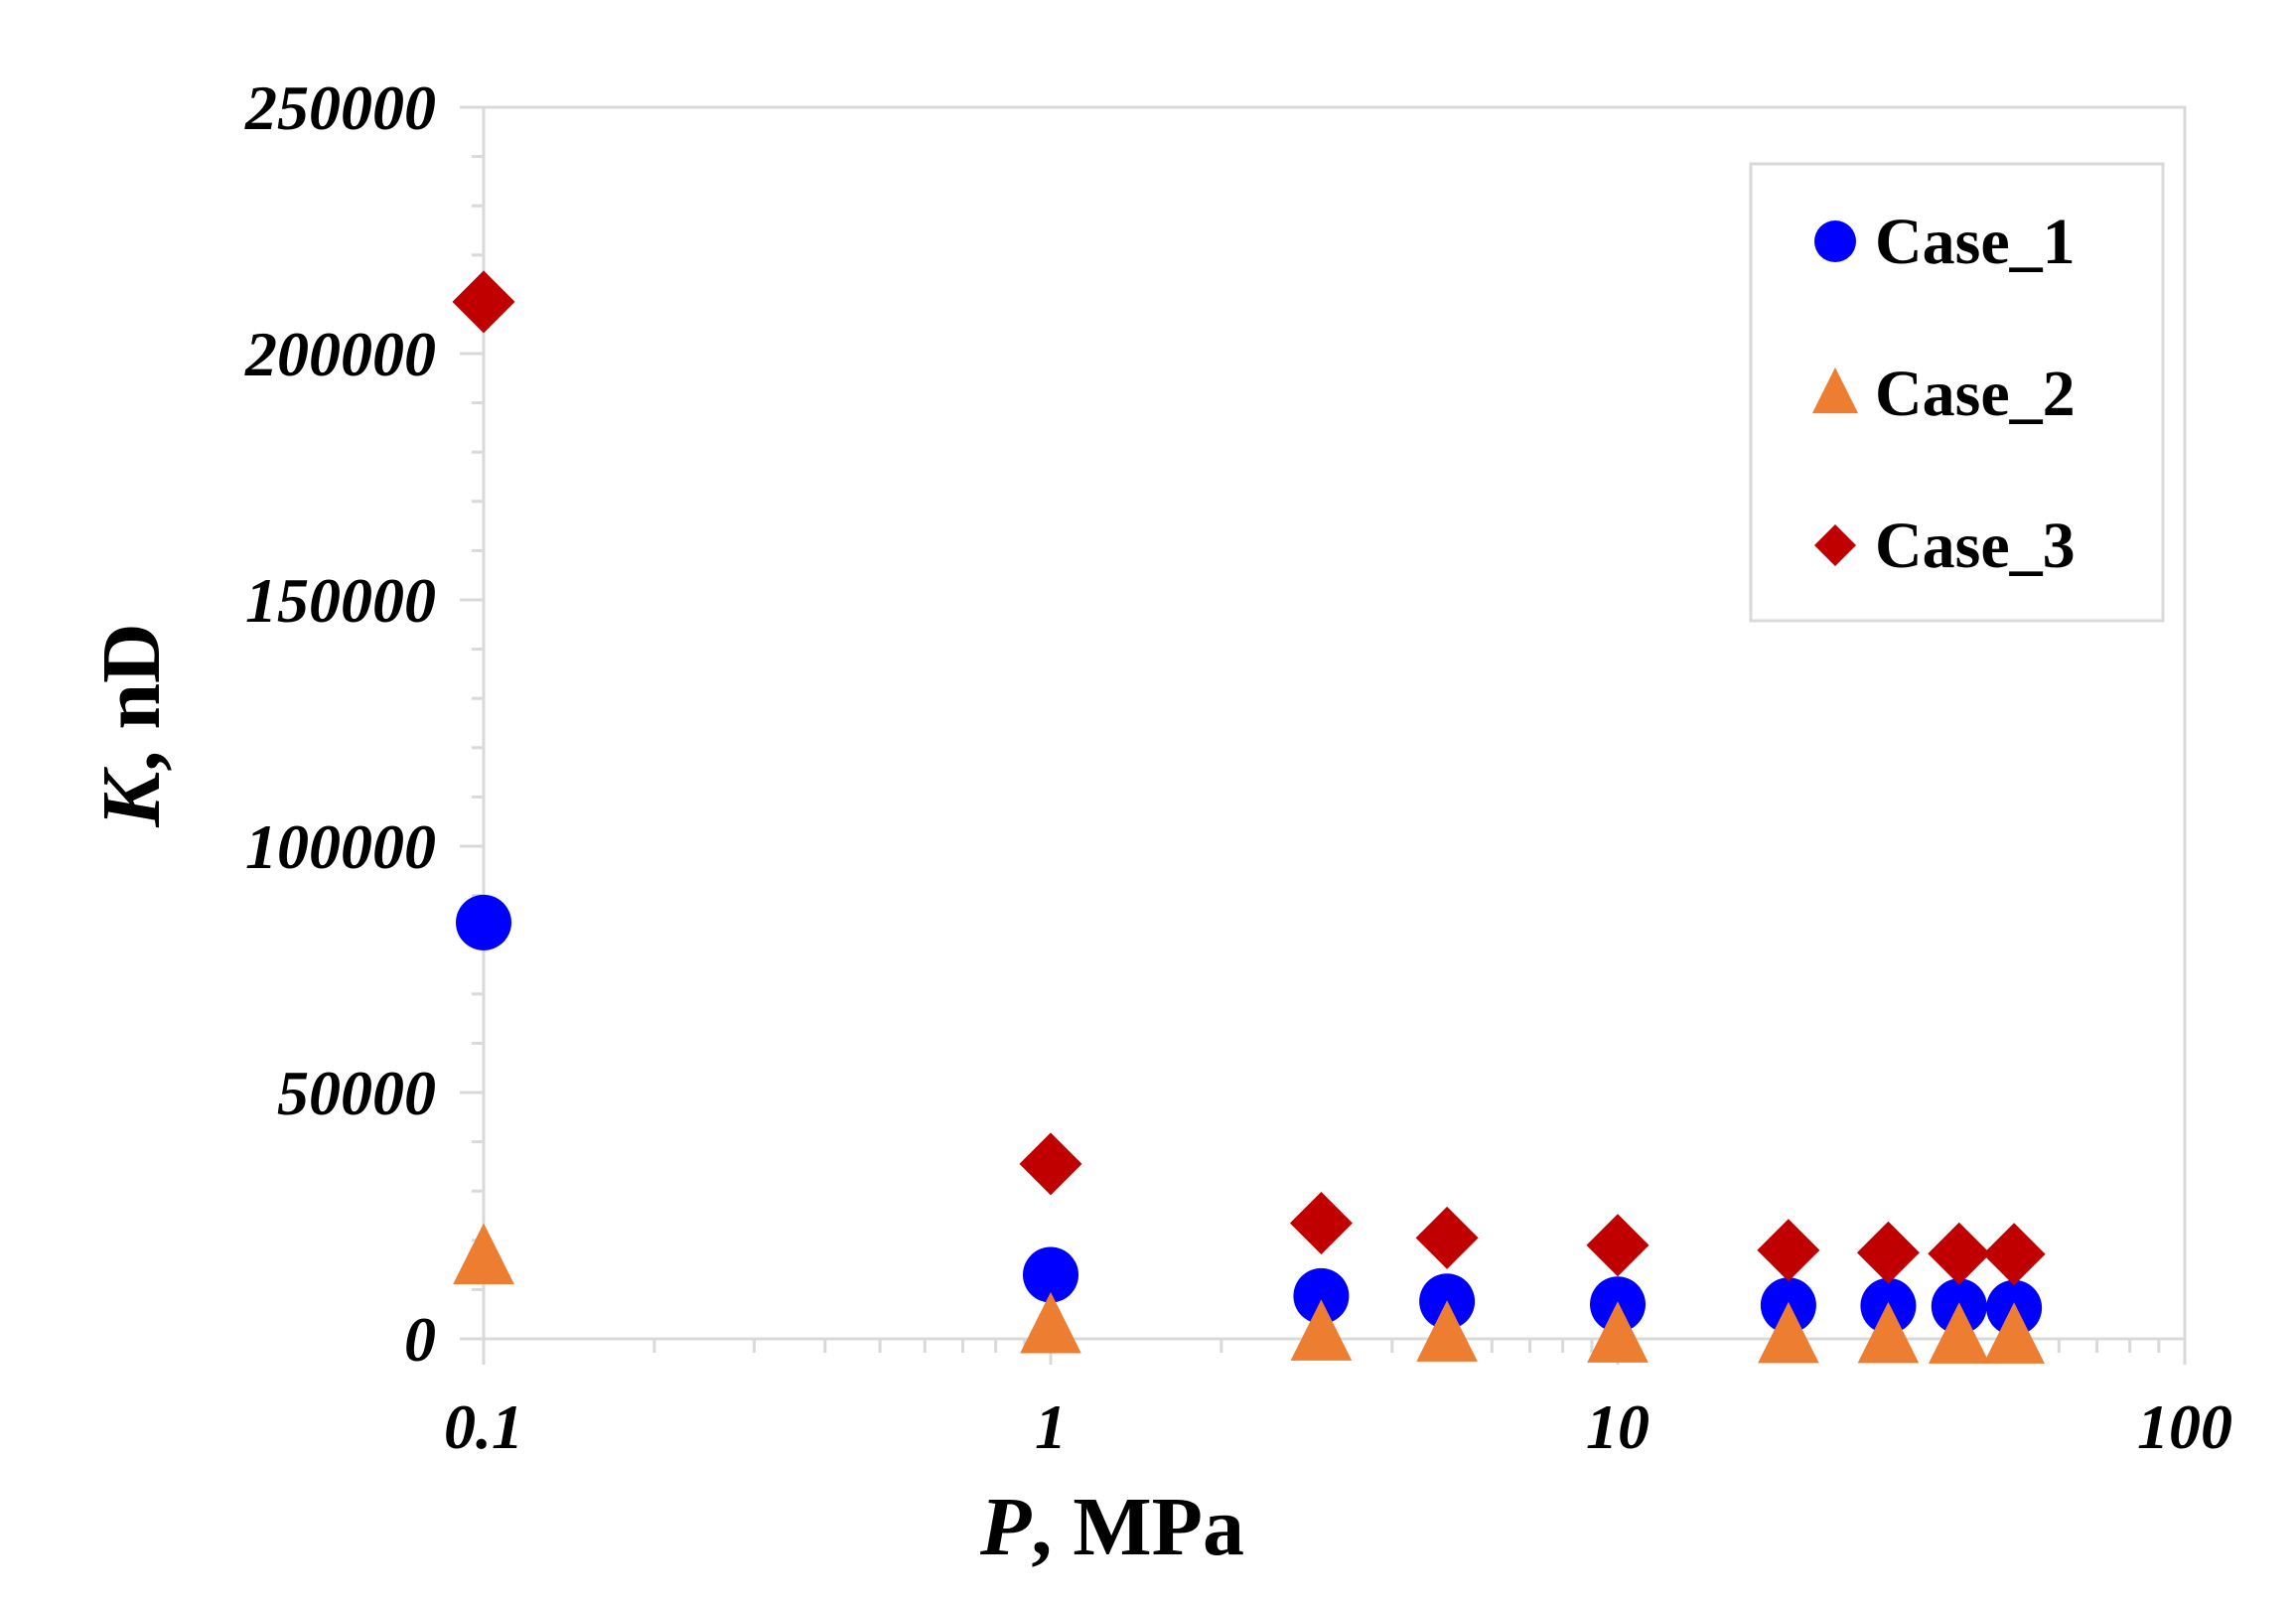 Image resolution: width=2296 pixels, height=1607 pixels. Describe the element at coordinates (2184, 1426) in the screenshot. I see `x-tick-label: 100` at that location.